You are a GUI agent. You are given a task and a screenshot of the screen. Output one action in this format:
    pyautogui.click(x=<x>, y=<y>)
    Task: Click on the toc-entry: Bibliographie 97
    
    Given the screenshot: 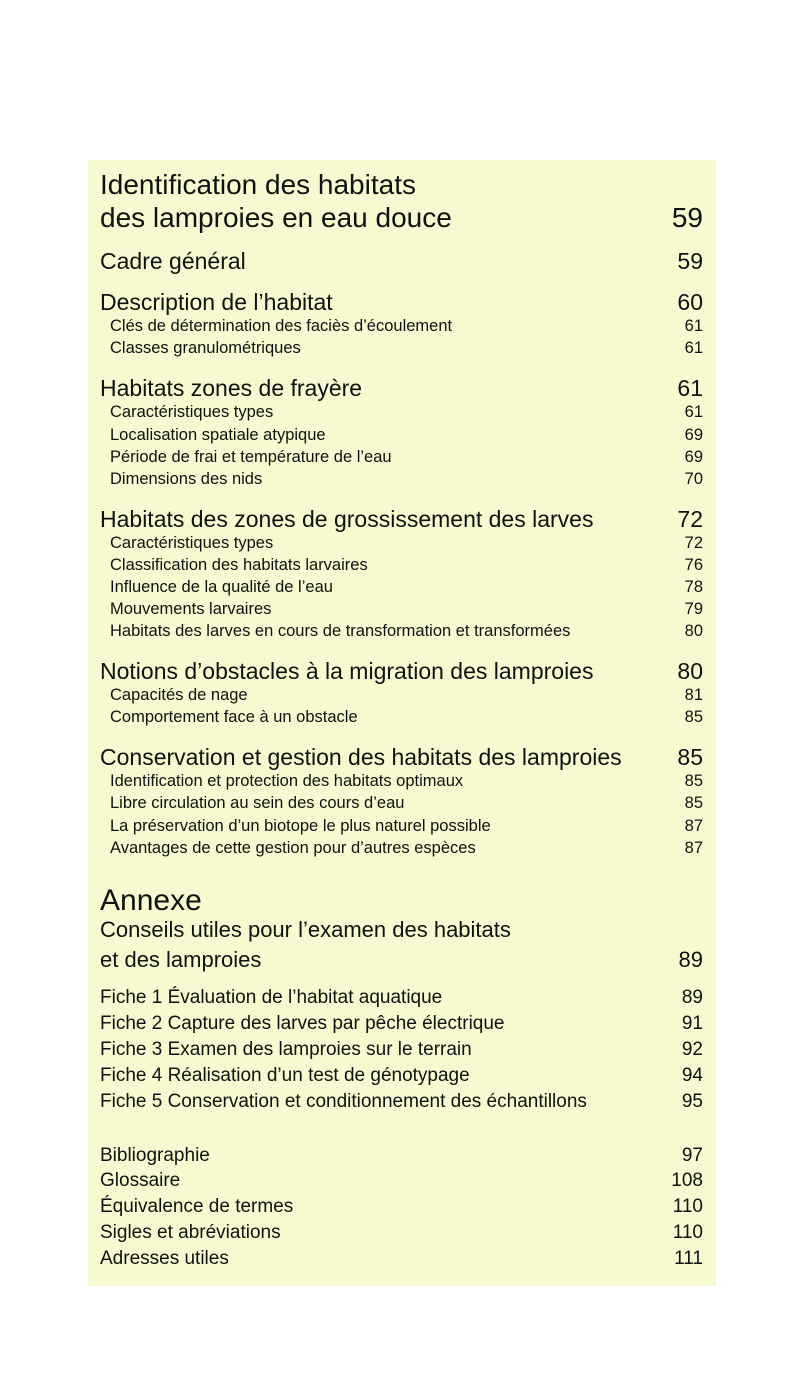 What is the action you would take?
    pyautogui.click(x=401, y=1156)
    